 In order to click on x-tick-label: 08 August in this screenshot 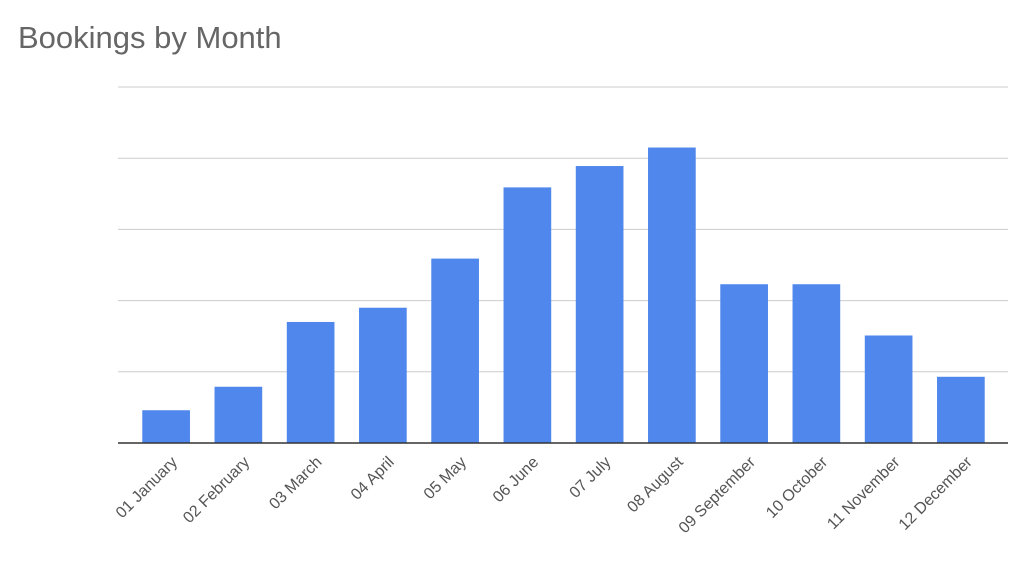, I will do `click(655, 484)`.